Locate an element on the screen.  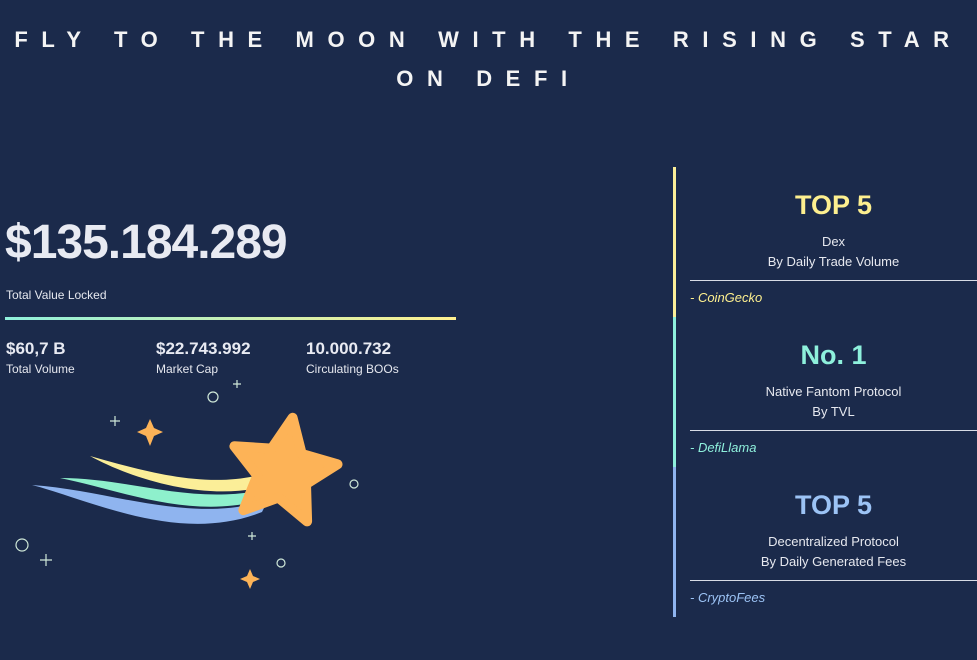
source: - CoinGecko is located at coordinates (726, 297).